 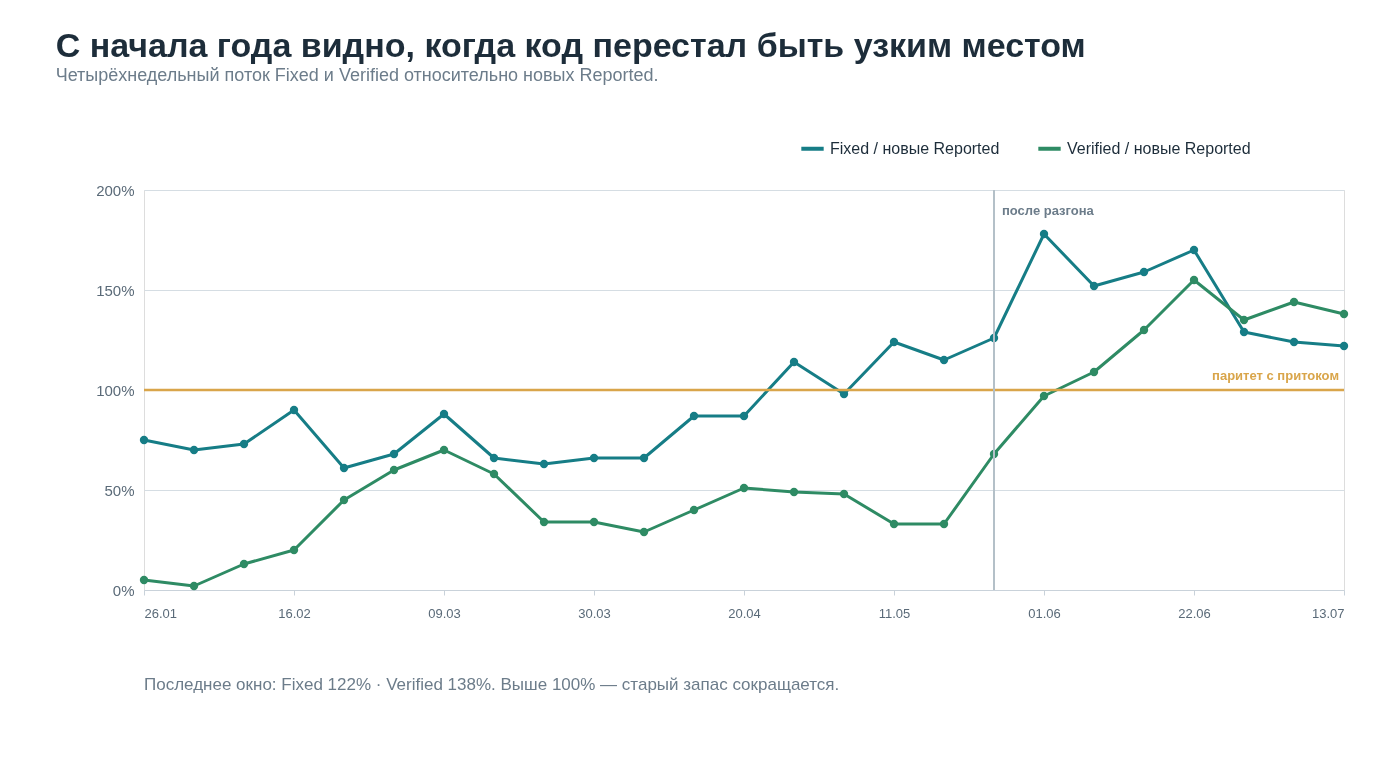 I want to click on chart-subtitle: Четырёхнедельный поток Fixed и Verified относительно новых Reported., so click(x=357, y=75).